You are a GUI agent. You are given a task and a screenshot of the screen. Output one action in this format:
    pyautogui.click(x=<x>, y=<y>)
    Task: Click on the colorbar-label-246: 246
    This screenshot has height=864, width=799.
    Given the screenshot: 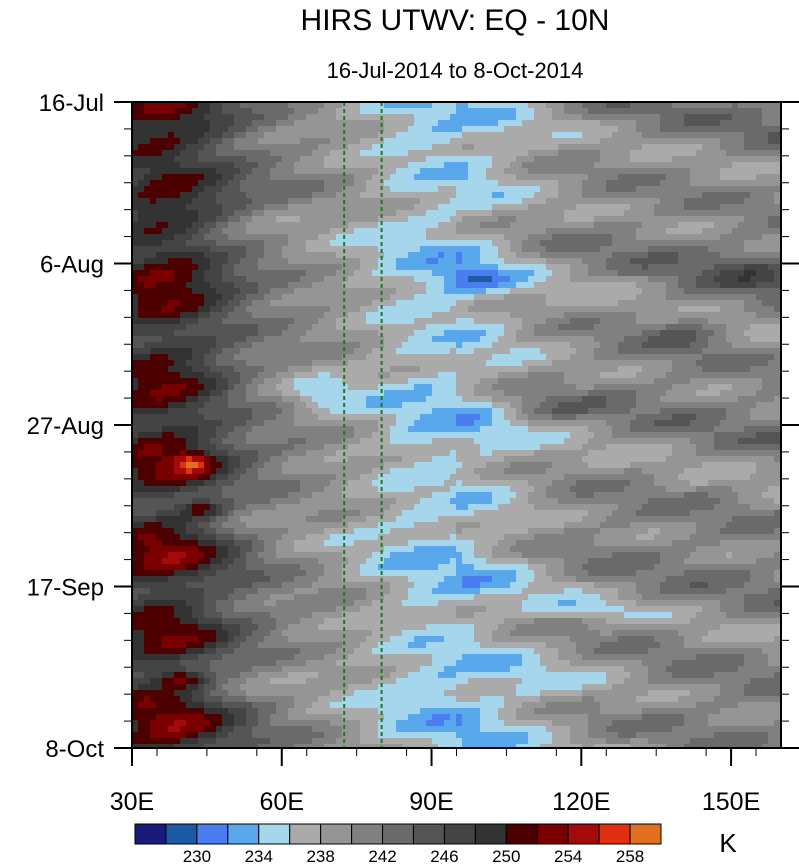 What is the action you would take?
    pyautogui.click(x=444, y=855)
    